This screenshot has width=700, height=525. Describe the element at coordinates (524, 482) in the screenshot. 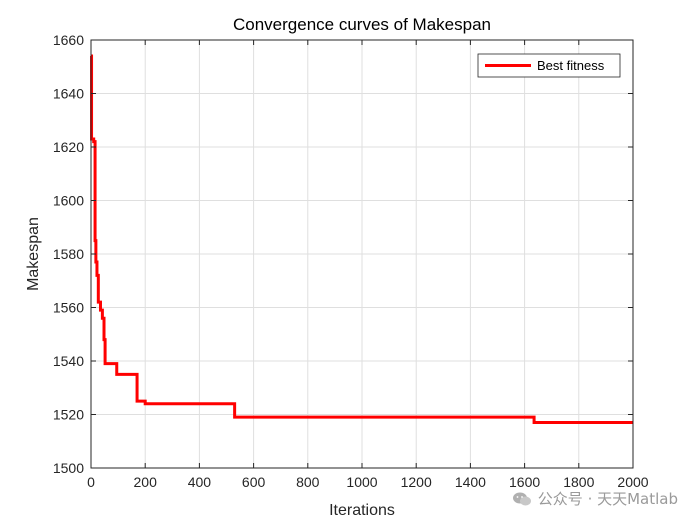

I see `x-tick-label: 1600` at that location.